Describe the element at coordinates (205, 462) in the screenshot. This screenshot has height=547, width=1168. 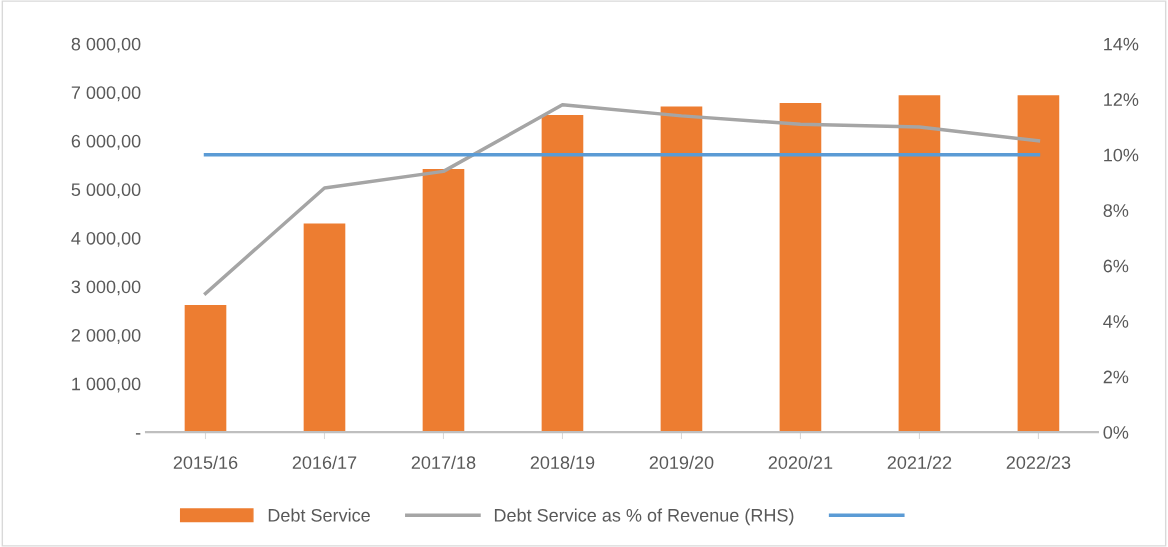
I see `x-tick-label: 2015/16` at that location.